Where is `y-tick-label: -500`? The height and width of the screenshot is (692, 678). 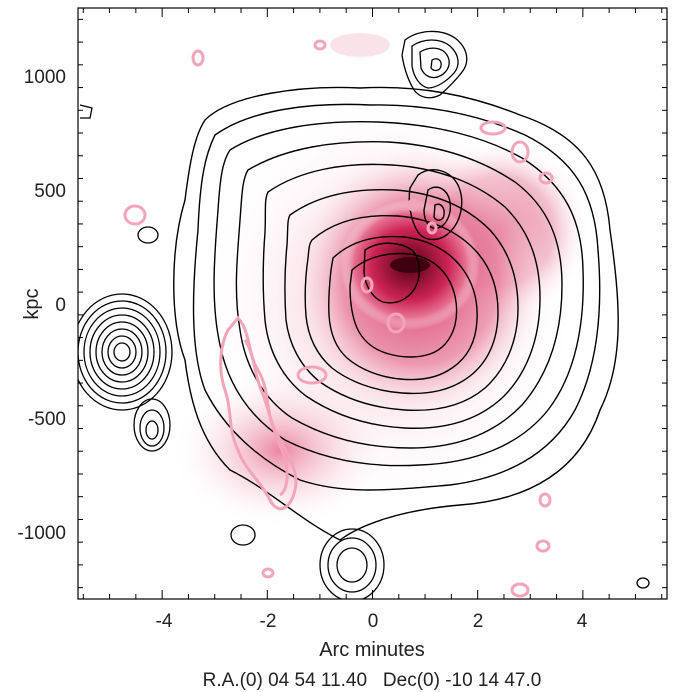 y-tick-label: -500 is located at coordinates (47, 419).